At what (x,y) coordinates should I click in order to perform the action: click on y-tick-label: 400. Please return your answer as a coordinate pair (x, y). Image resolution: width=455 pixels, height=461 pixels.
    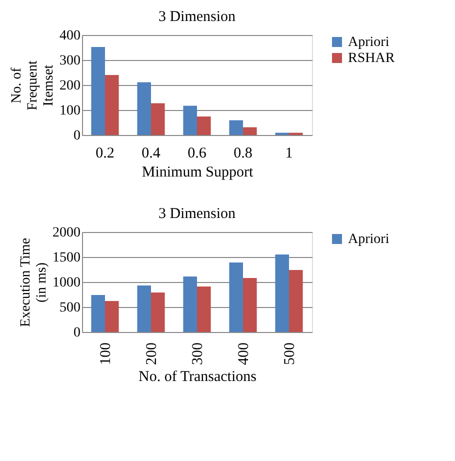
    Looking at the image, I should click on (70, 36).